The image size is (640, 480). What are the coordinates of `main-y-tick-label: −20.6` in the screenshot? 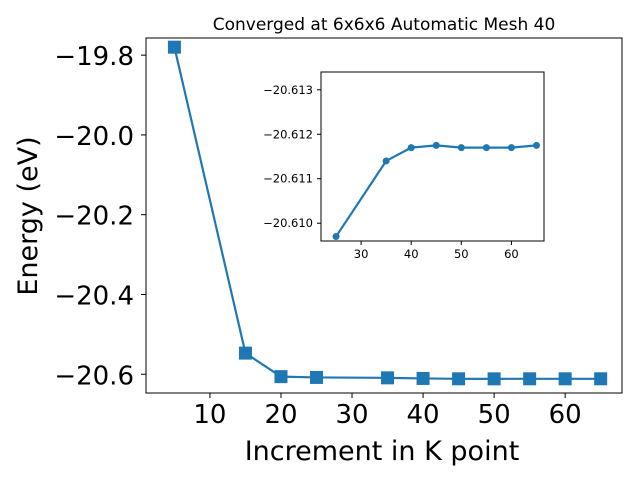 It's located at (94, 376).